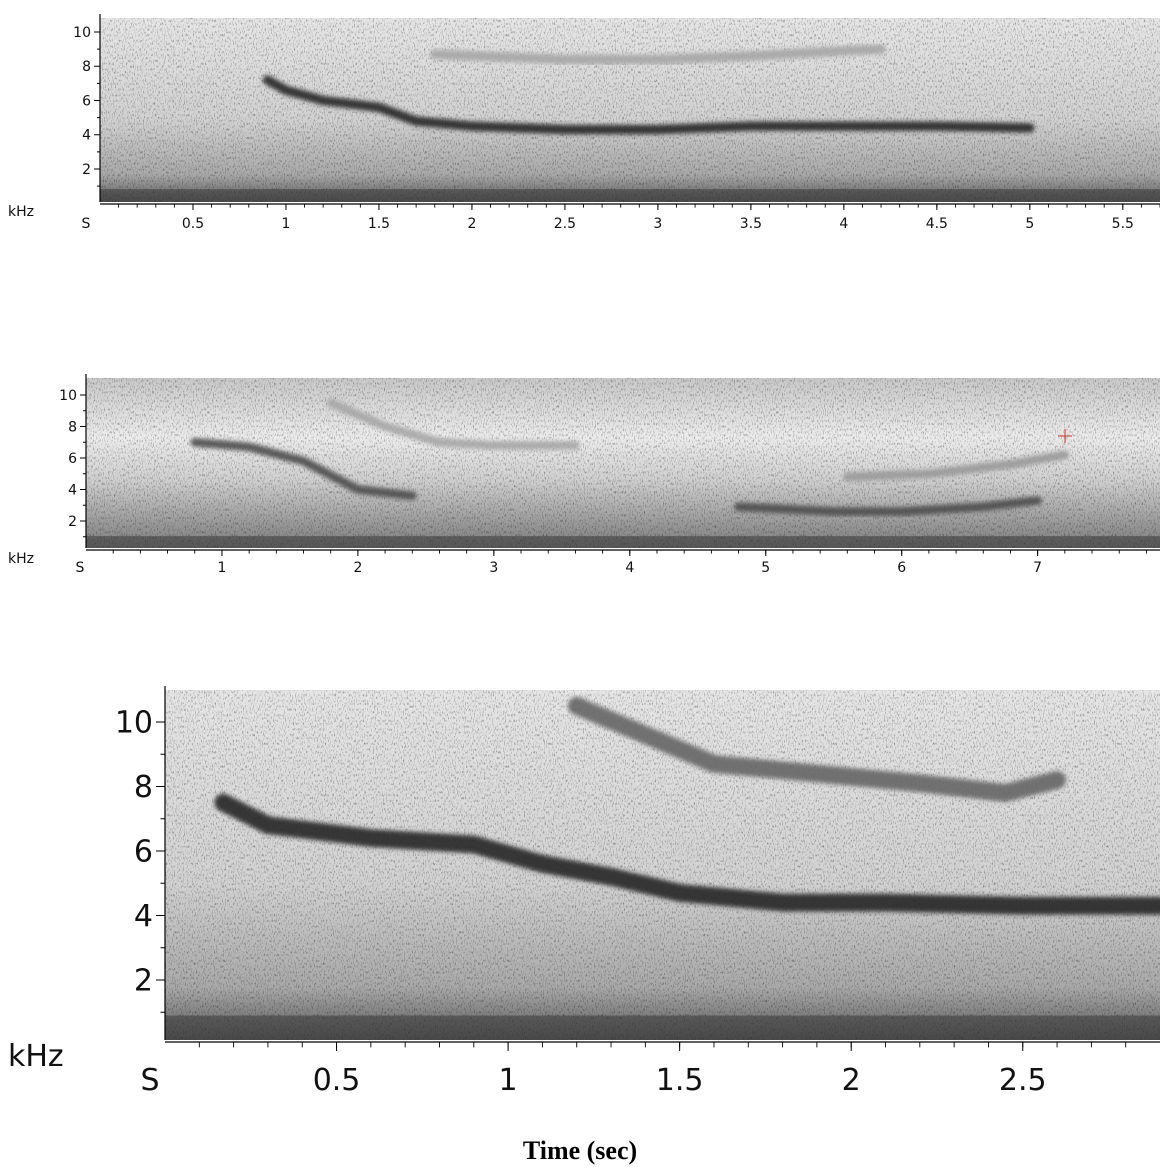 The height and width of the screenshot is (1167, 1160). Describe the element at coordinates (937, 224) in the screenshot. I see `x-tick-label: 4.5` at that location.